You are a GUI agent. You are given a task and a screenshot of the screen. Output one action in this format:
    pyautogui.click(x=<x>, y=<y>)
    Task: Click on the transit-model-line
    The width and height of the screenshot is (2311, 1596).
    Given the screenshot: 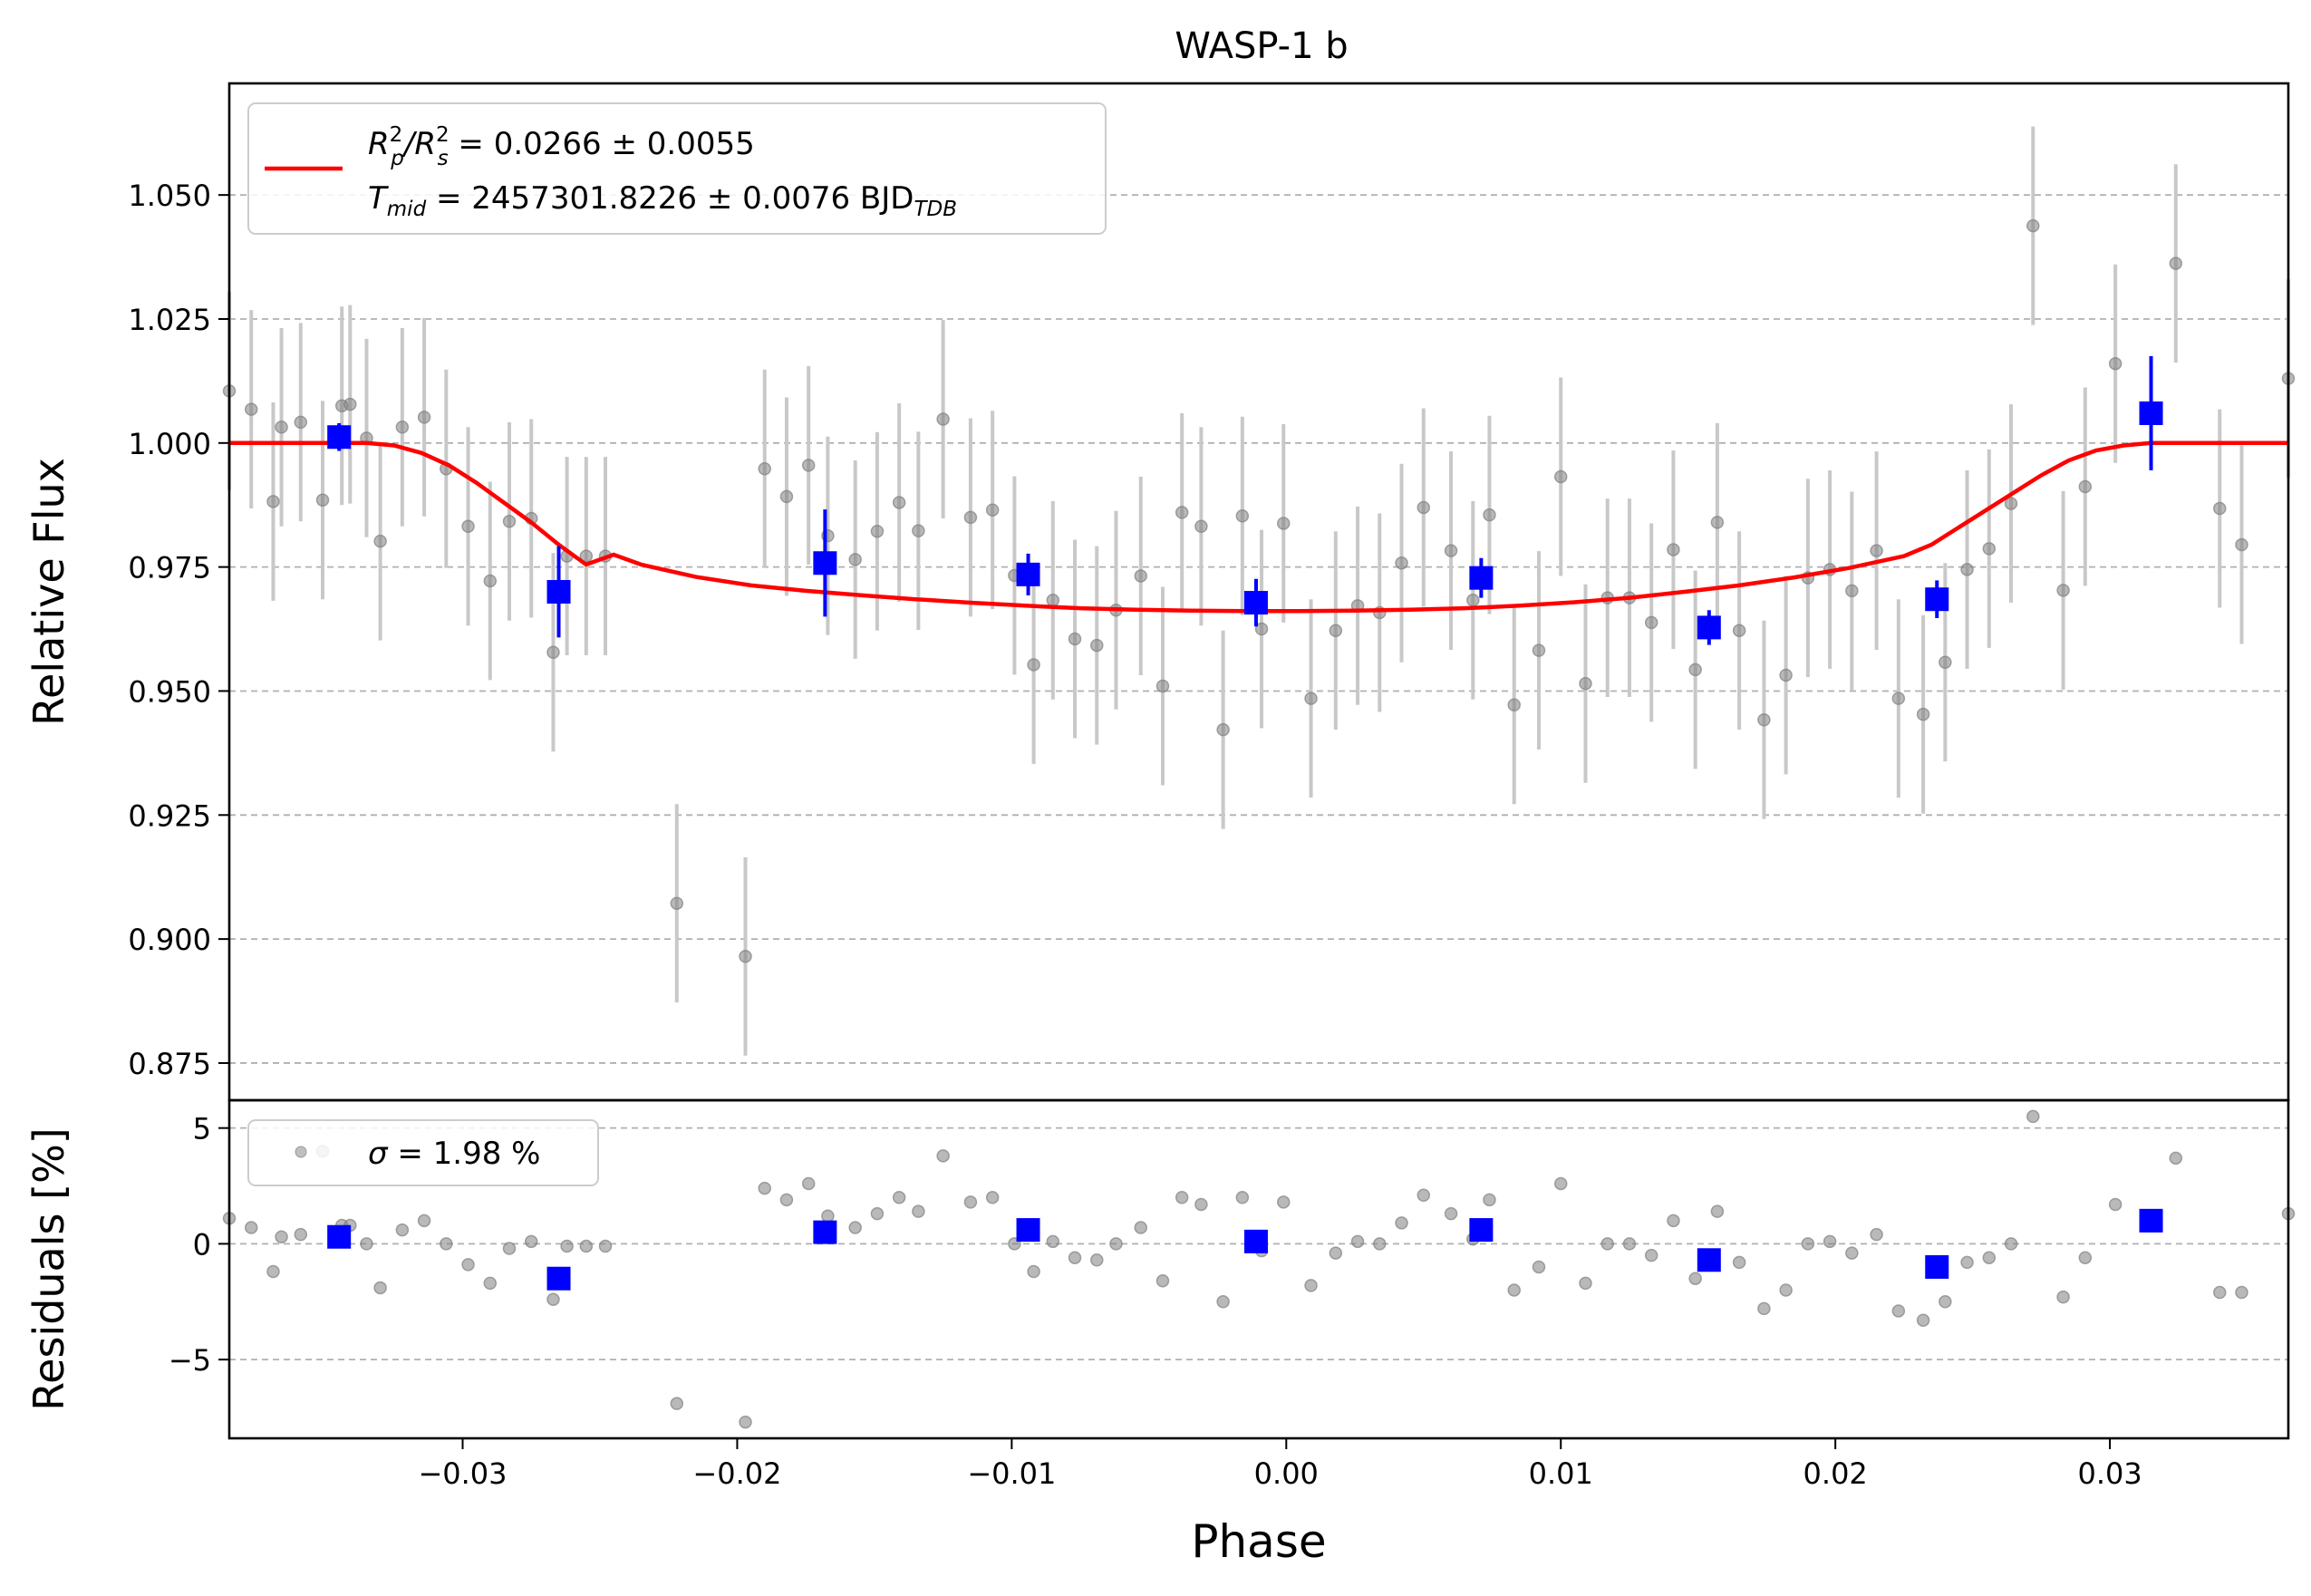 What is the action you would take?
    pyautogui.click(x=1258, y=527)
    